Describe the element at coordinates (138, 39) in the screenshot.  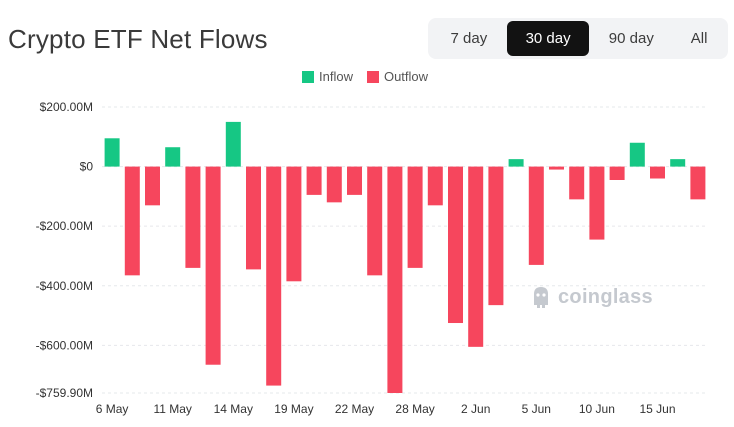
I see `page-title: Crypto ETF Net Flows` at that location.